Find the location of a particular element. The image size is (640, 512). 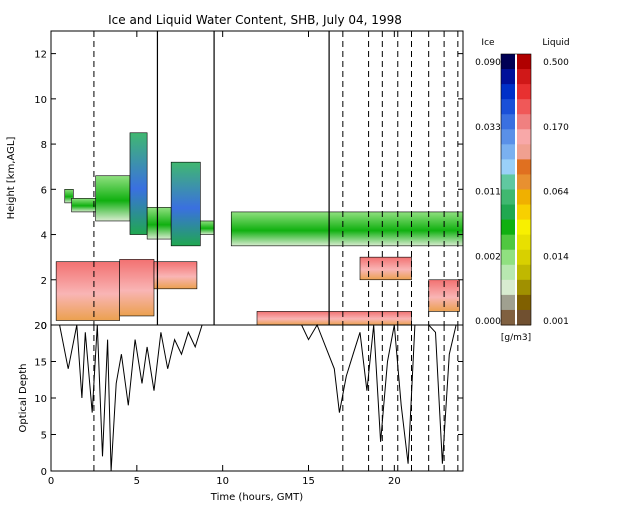

height-axis-label: Height [km,AGL] is located at coordinates (11, 178).